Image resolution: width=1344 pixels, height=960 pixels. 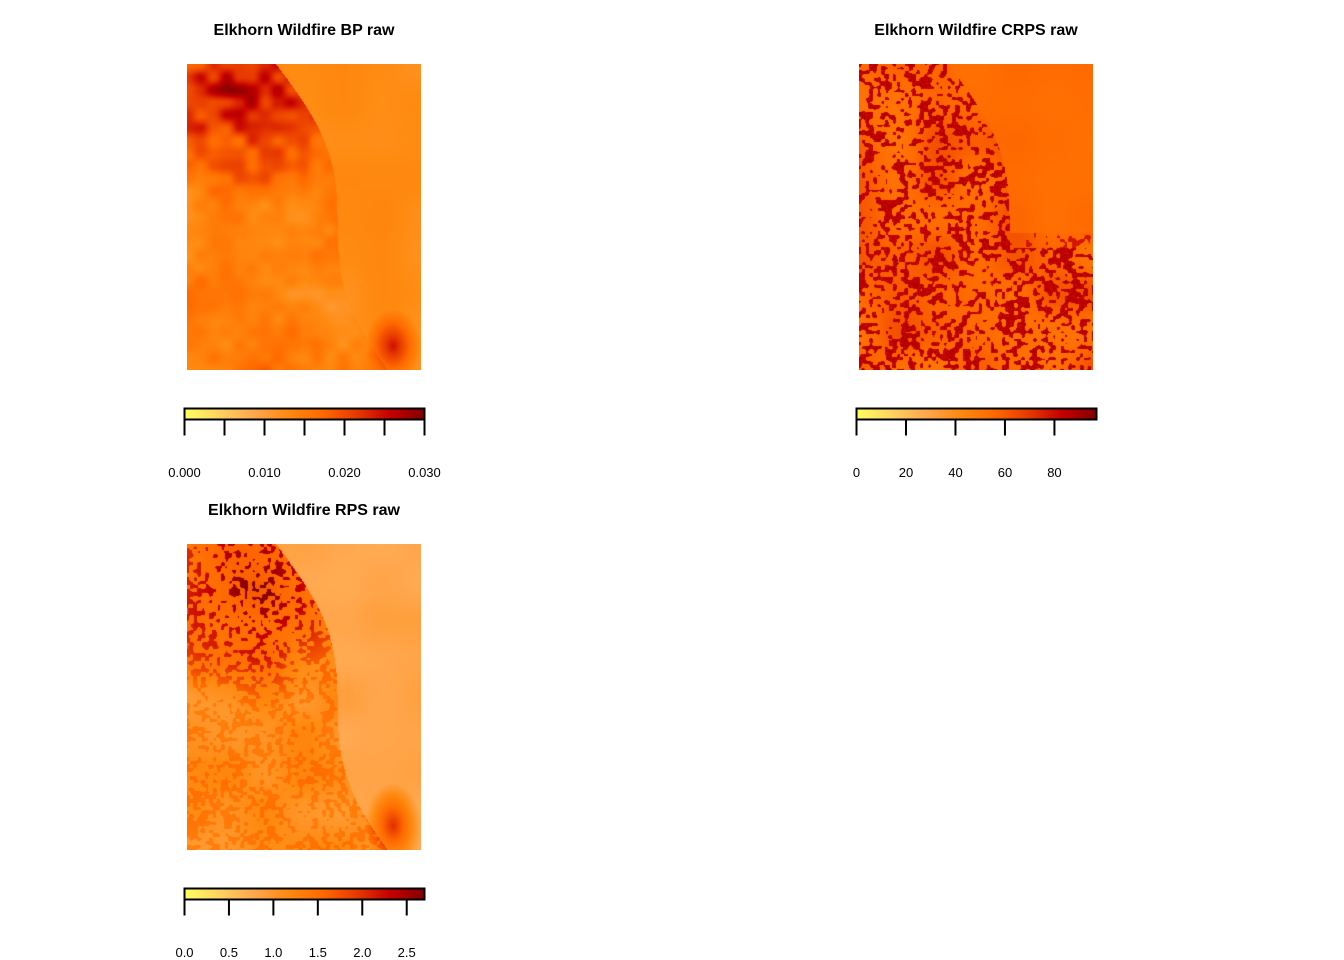 I want to click on map-title: Elkhorn Wildfire CRPS raw, so click(x=976, y=30).